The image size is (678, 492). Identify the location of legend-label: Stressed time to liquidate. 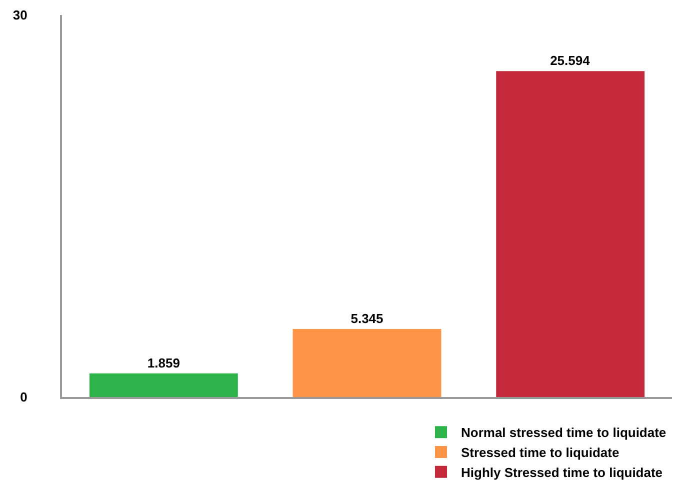
(540, 452).